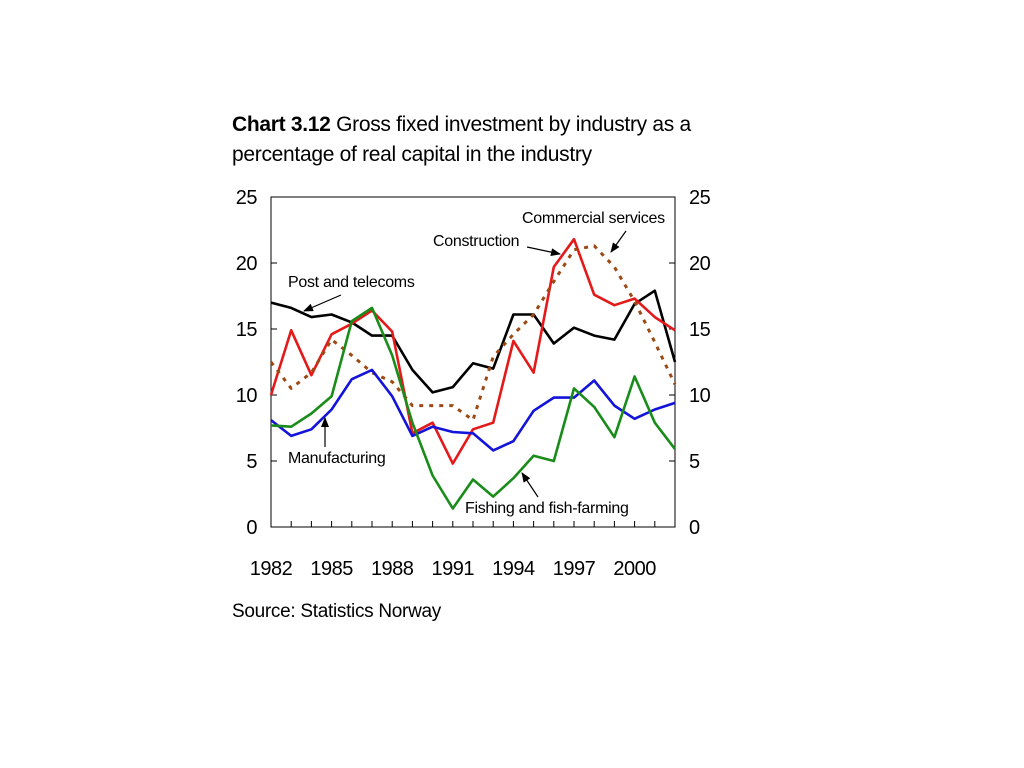 The image size is (1024, 768). What do you see at coordinates (700, 264) in the screenshot?
I see `y-tick-label-right: 20` at bounding box center [700, 264].